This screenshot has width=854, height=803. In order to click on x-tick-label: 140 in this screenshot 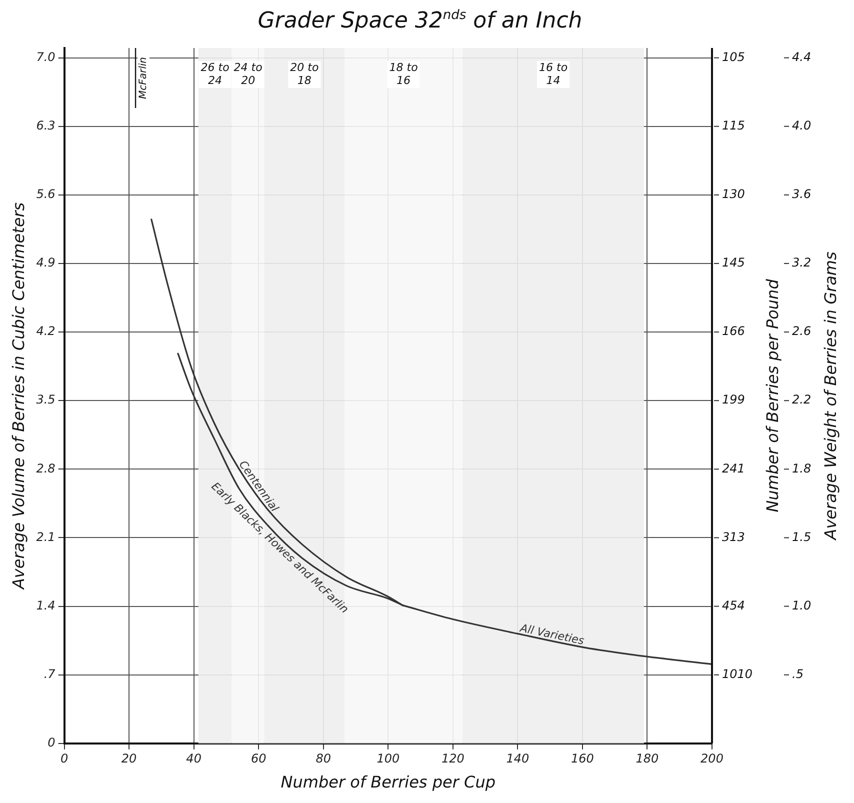, I will do `click(518, 759)`.